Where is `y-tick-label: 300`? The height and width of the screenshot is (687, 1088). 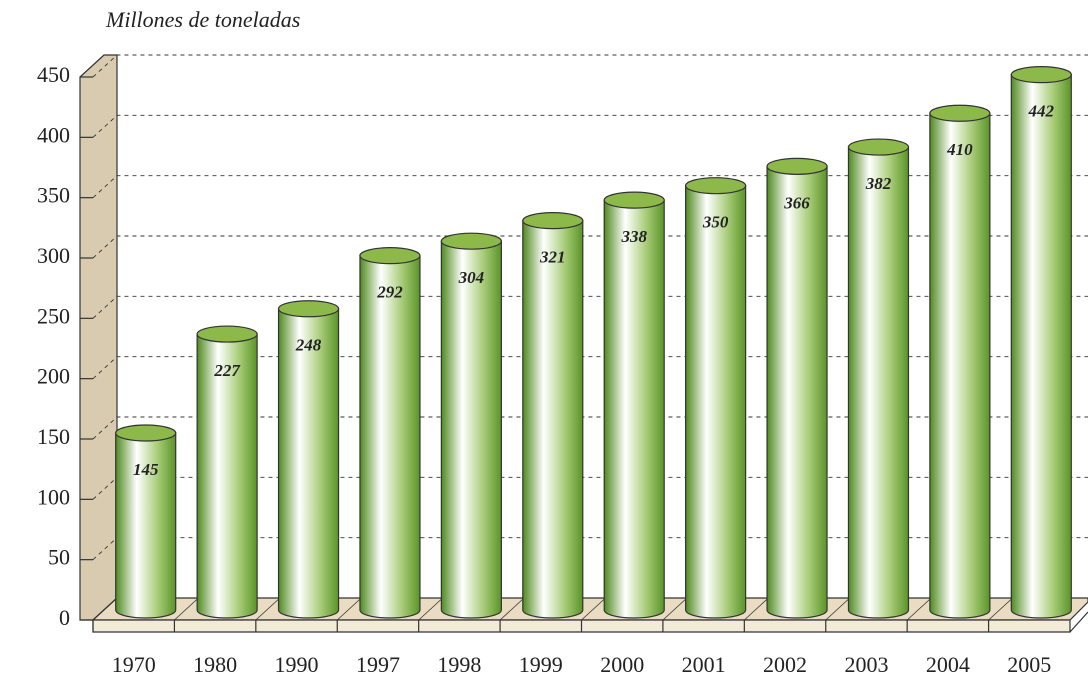 y-tick-label: 300 is located at coordinates (53, 255).